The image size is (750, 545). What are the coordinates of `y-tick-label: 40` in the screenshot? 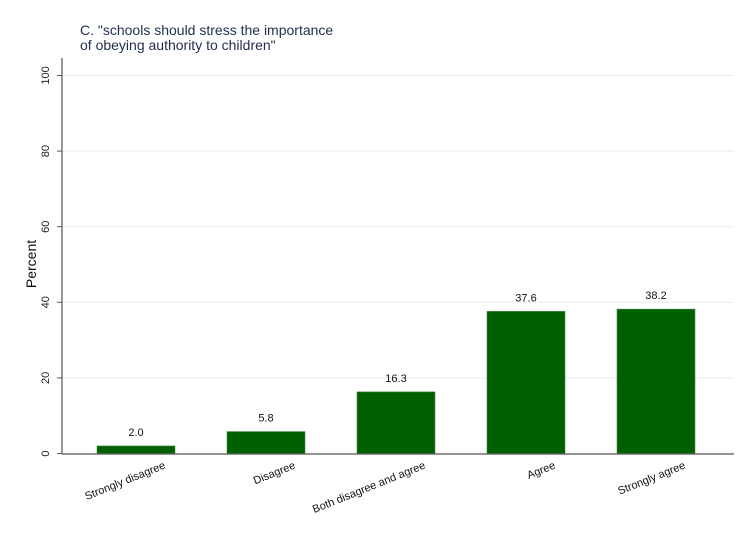 It's located at (46, 302).